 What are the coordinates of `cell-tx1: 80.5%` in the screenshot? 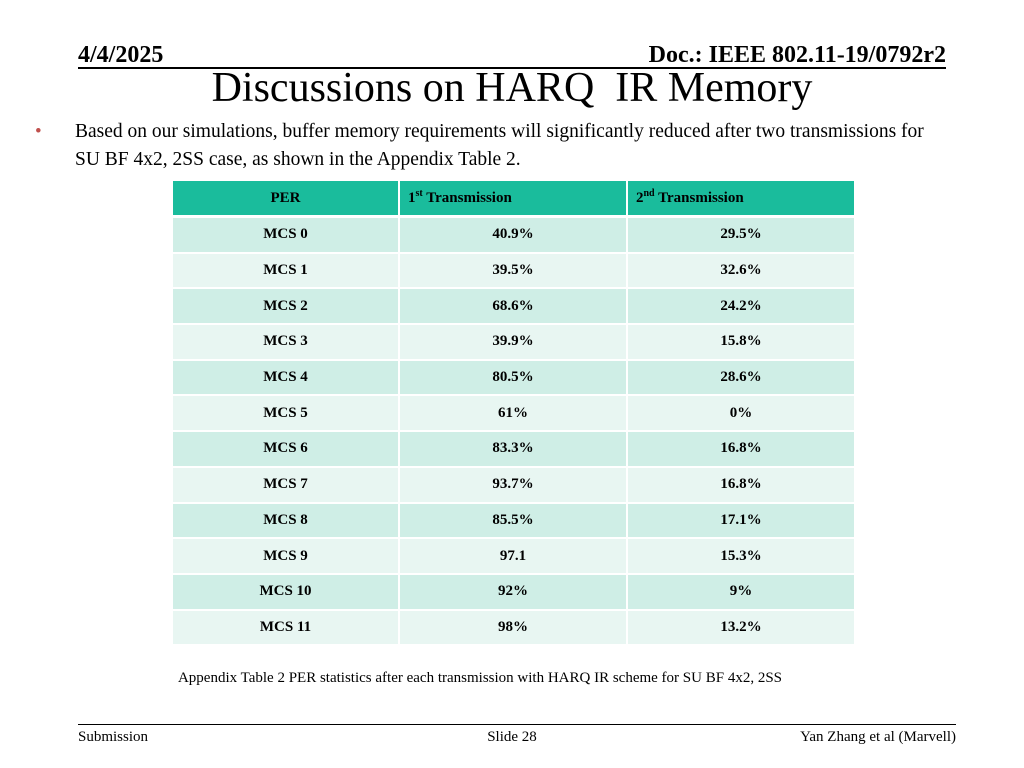 It's located at (513, 378).